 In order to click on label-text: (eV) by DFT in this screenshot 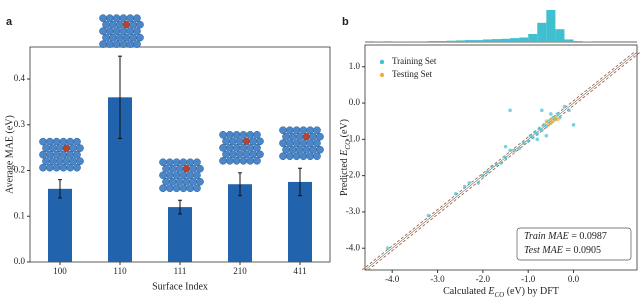, I will do `click(531, 291)`.